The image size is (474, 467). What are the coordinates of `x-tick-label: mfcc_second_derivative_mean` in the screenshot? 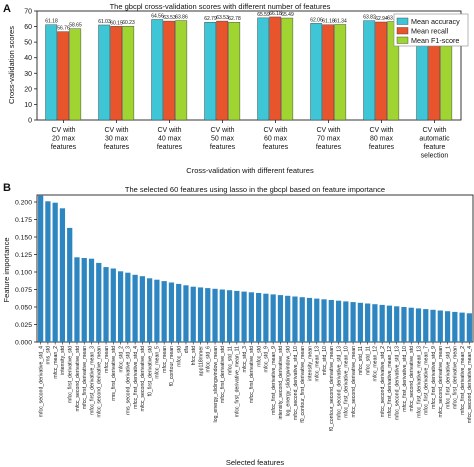 It's located at (354, 382).